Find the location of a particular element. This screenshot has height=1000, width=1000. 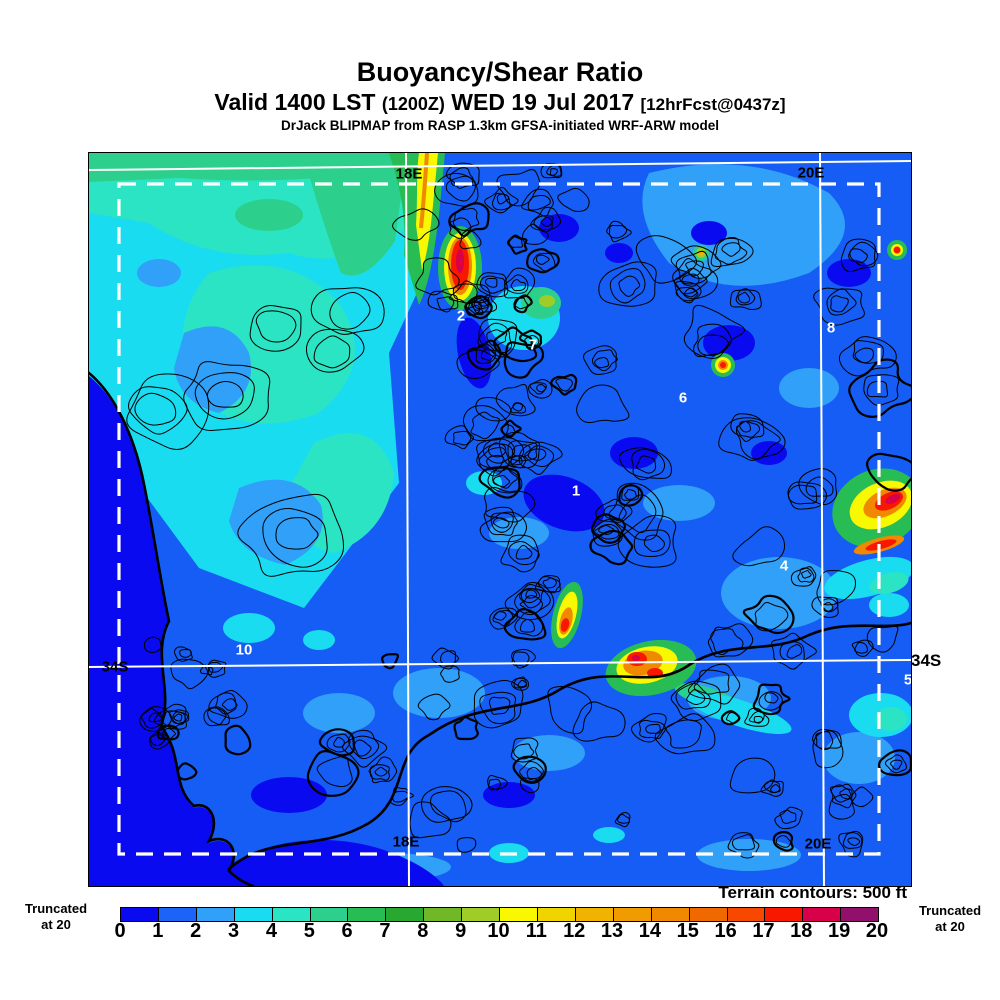

region-number-10: 10 is located at coordinates (244, 650).